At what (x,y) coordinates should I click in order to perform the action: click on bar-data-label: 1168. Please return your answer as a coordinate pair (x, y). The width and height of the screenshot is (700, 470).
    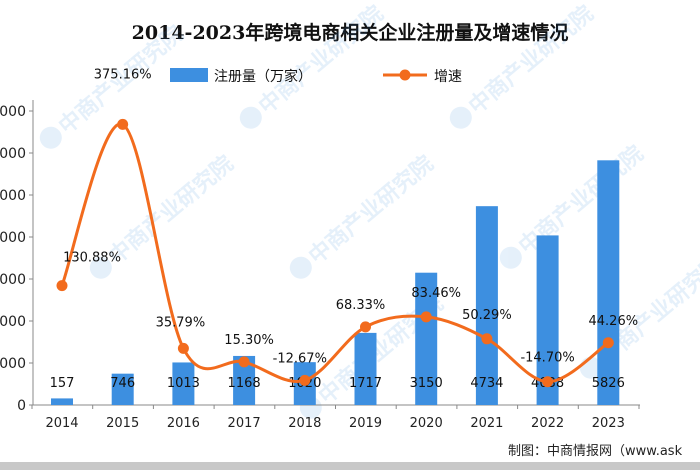
    Looking at the image, I should click on (244, 383).